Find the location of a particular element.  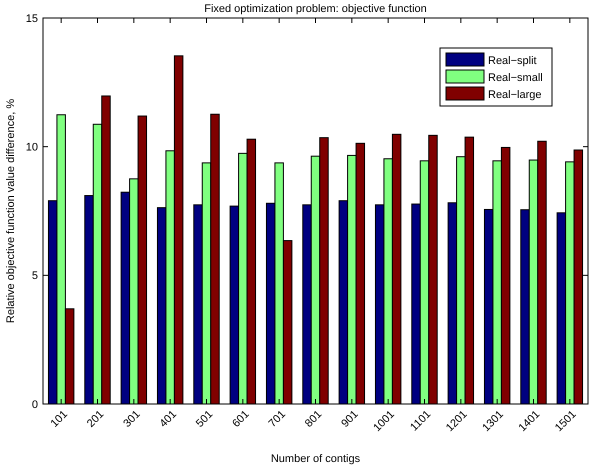

x-tick-label: 201 is located at coordinates (95, 419).